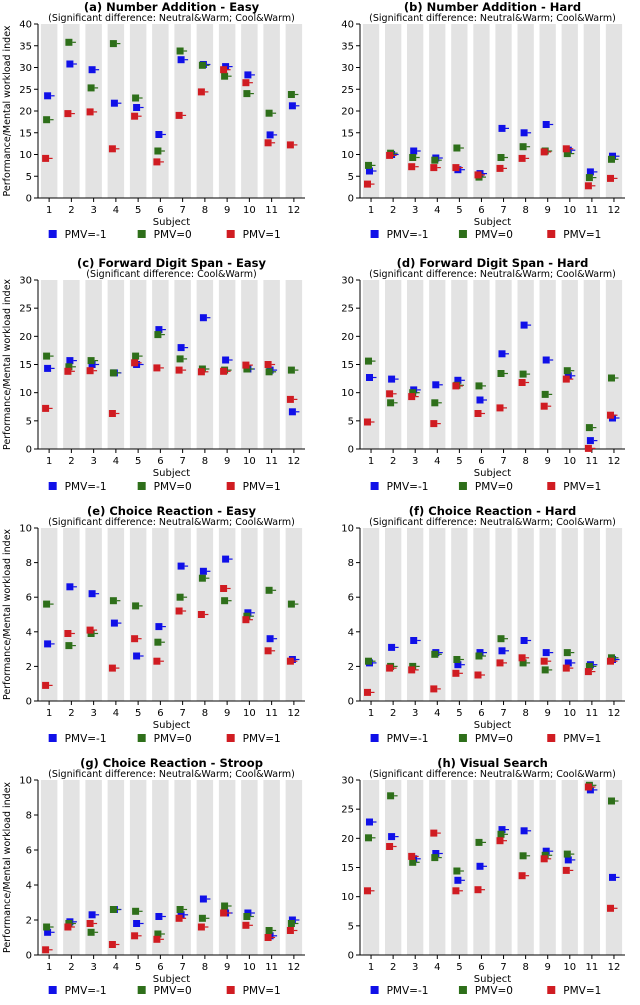 Image resolution: width=640 pixels, height=1005 pixels. I want to click on x-tick-label: 12, so click(294, 461).